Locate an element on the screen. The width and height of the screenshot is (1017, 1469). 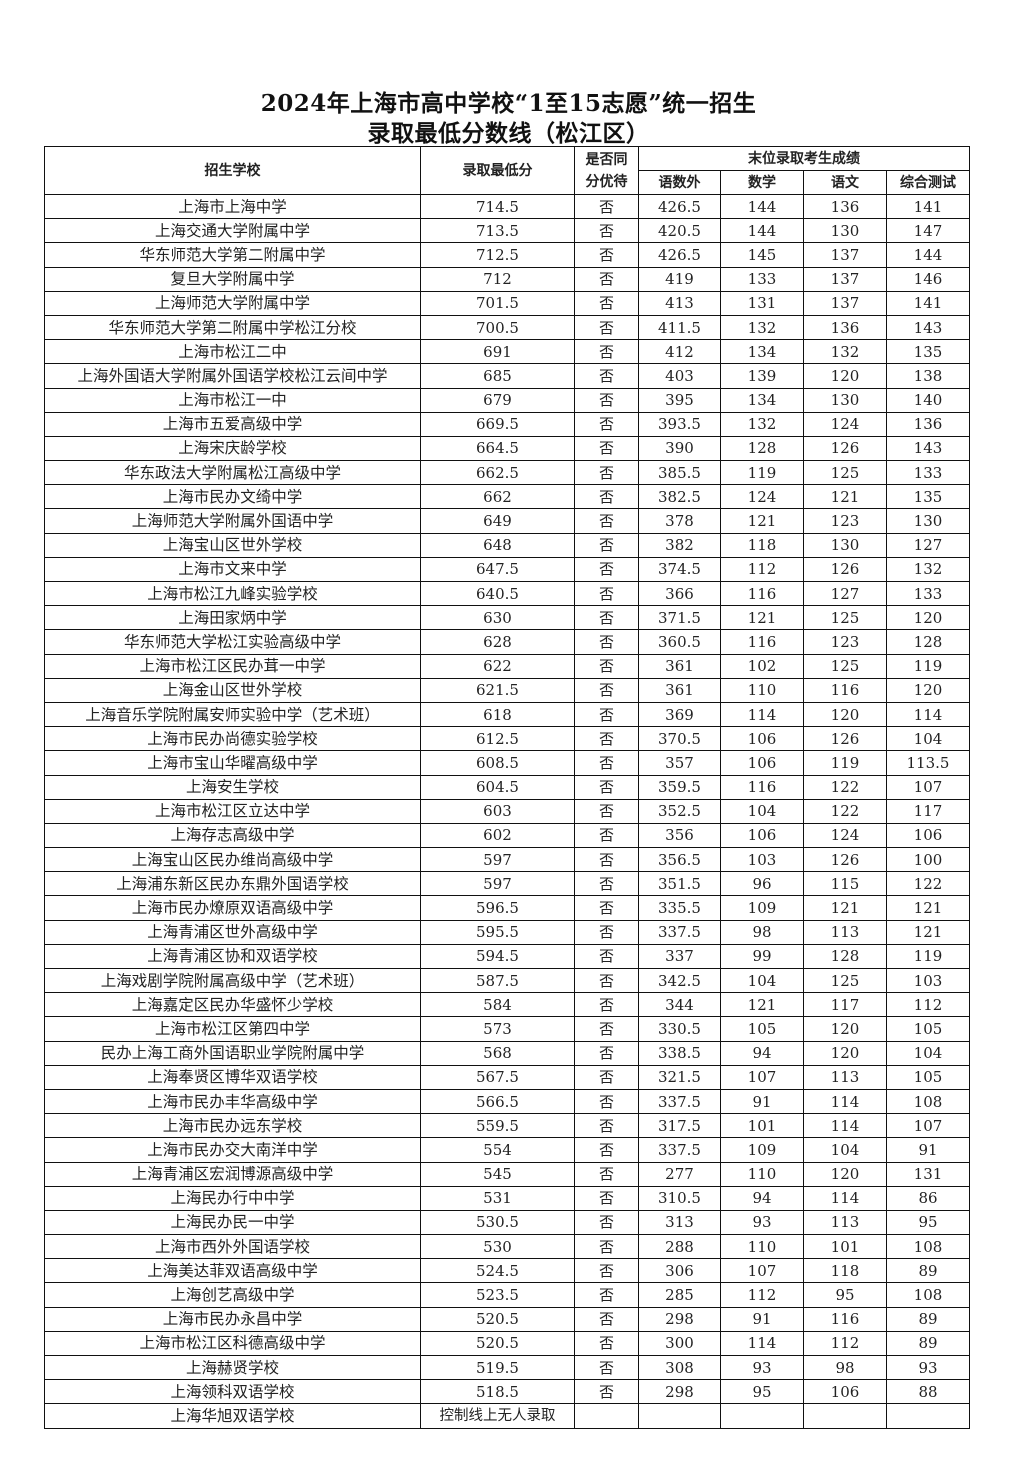
cell-school: 上海宝山区民办维尚高级中学 is located at coordinates (232, 860).